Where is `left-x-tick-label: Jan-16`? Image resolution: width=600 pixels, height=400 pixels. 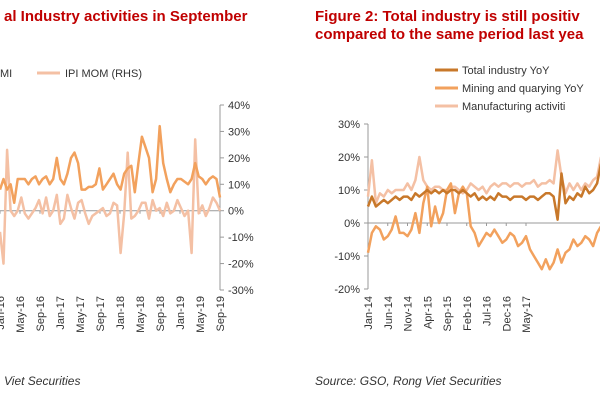 left-x-tick-label: Jan-16 is located at coordinates (3, 313).